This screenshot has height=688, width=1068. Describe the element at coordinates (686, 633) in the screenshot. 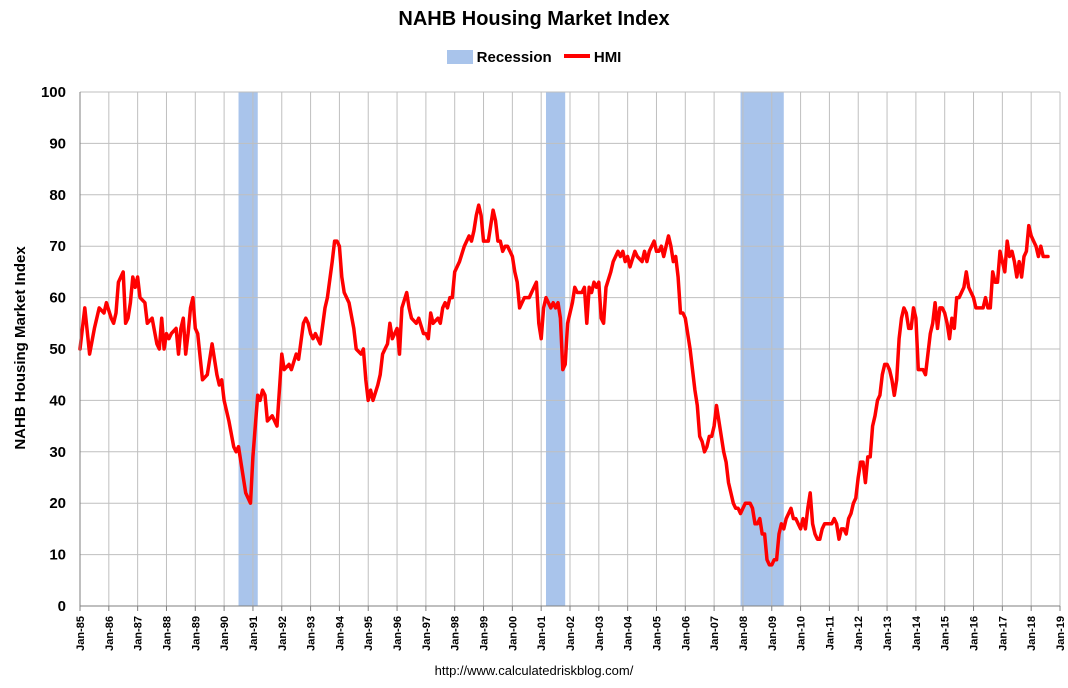

I see `x-tick-label: Jan-06` at that location.